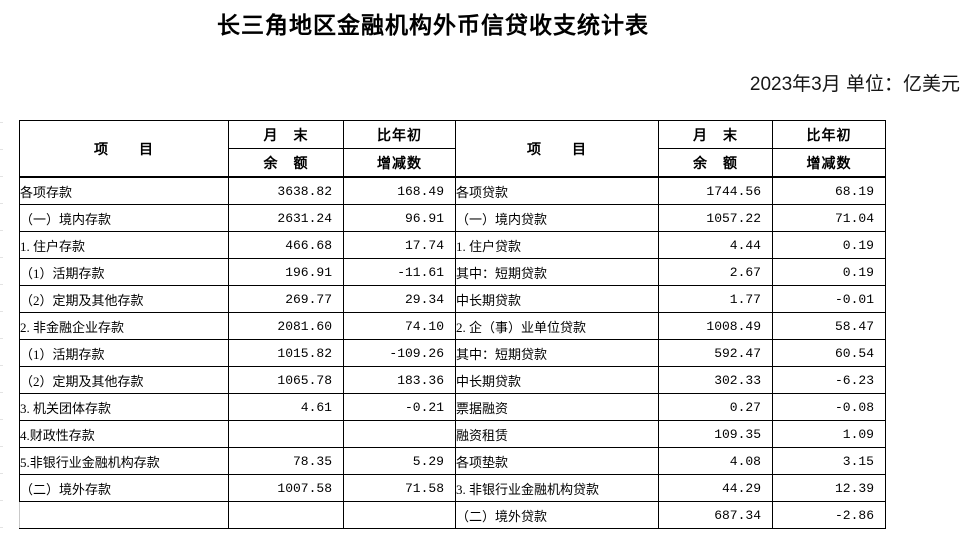  I want to click on left-balance-header: 余 额, so click(286, 163).